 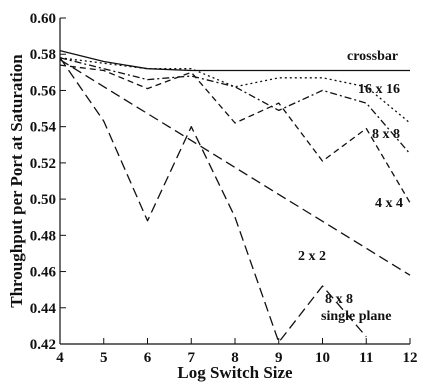 I want to click on x-tick-label: 6, so click(x=148, y=358).